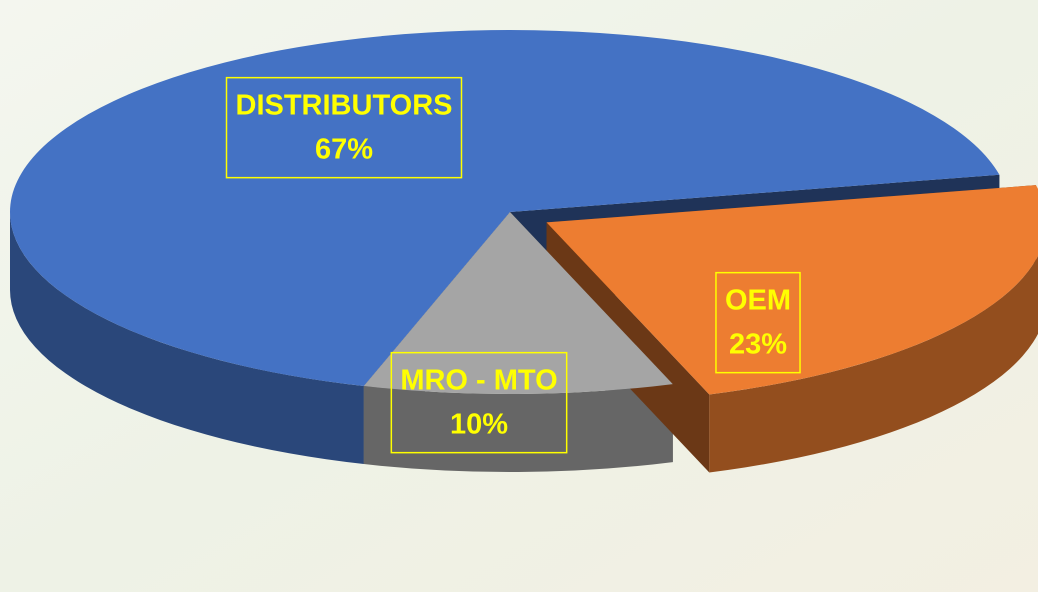 The image size is (1038, 592). What do you see at coordinates (758, 345) in the screenshot?
I see `slice-value-label: 23%` at bounding box center [758, 345].